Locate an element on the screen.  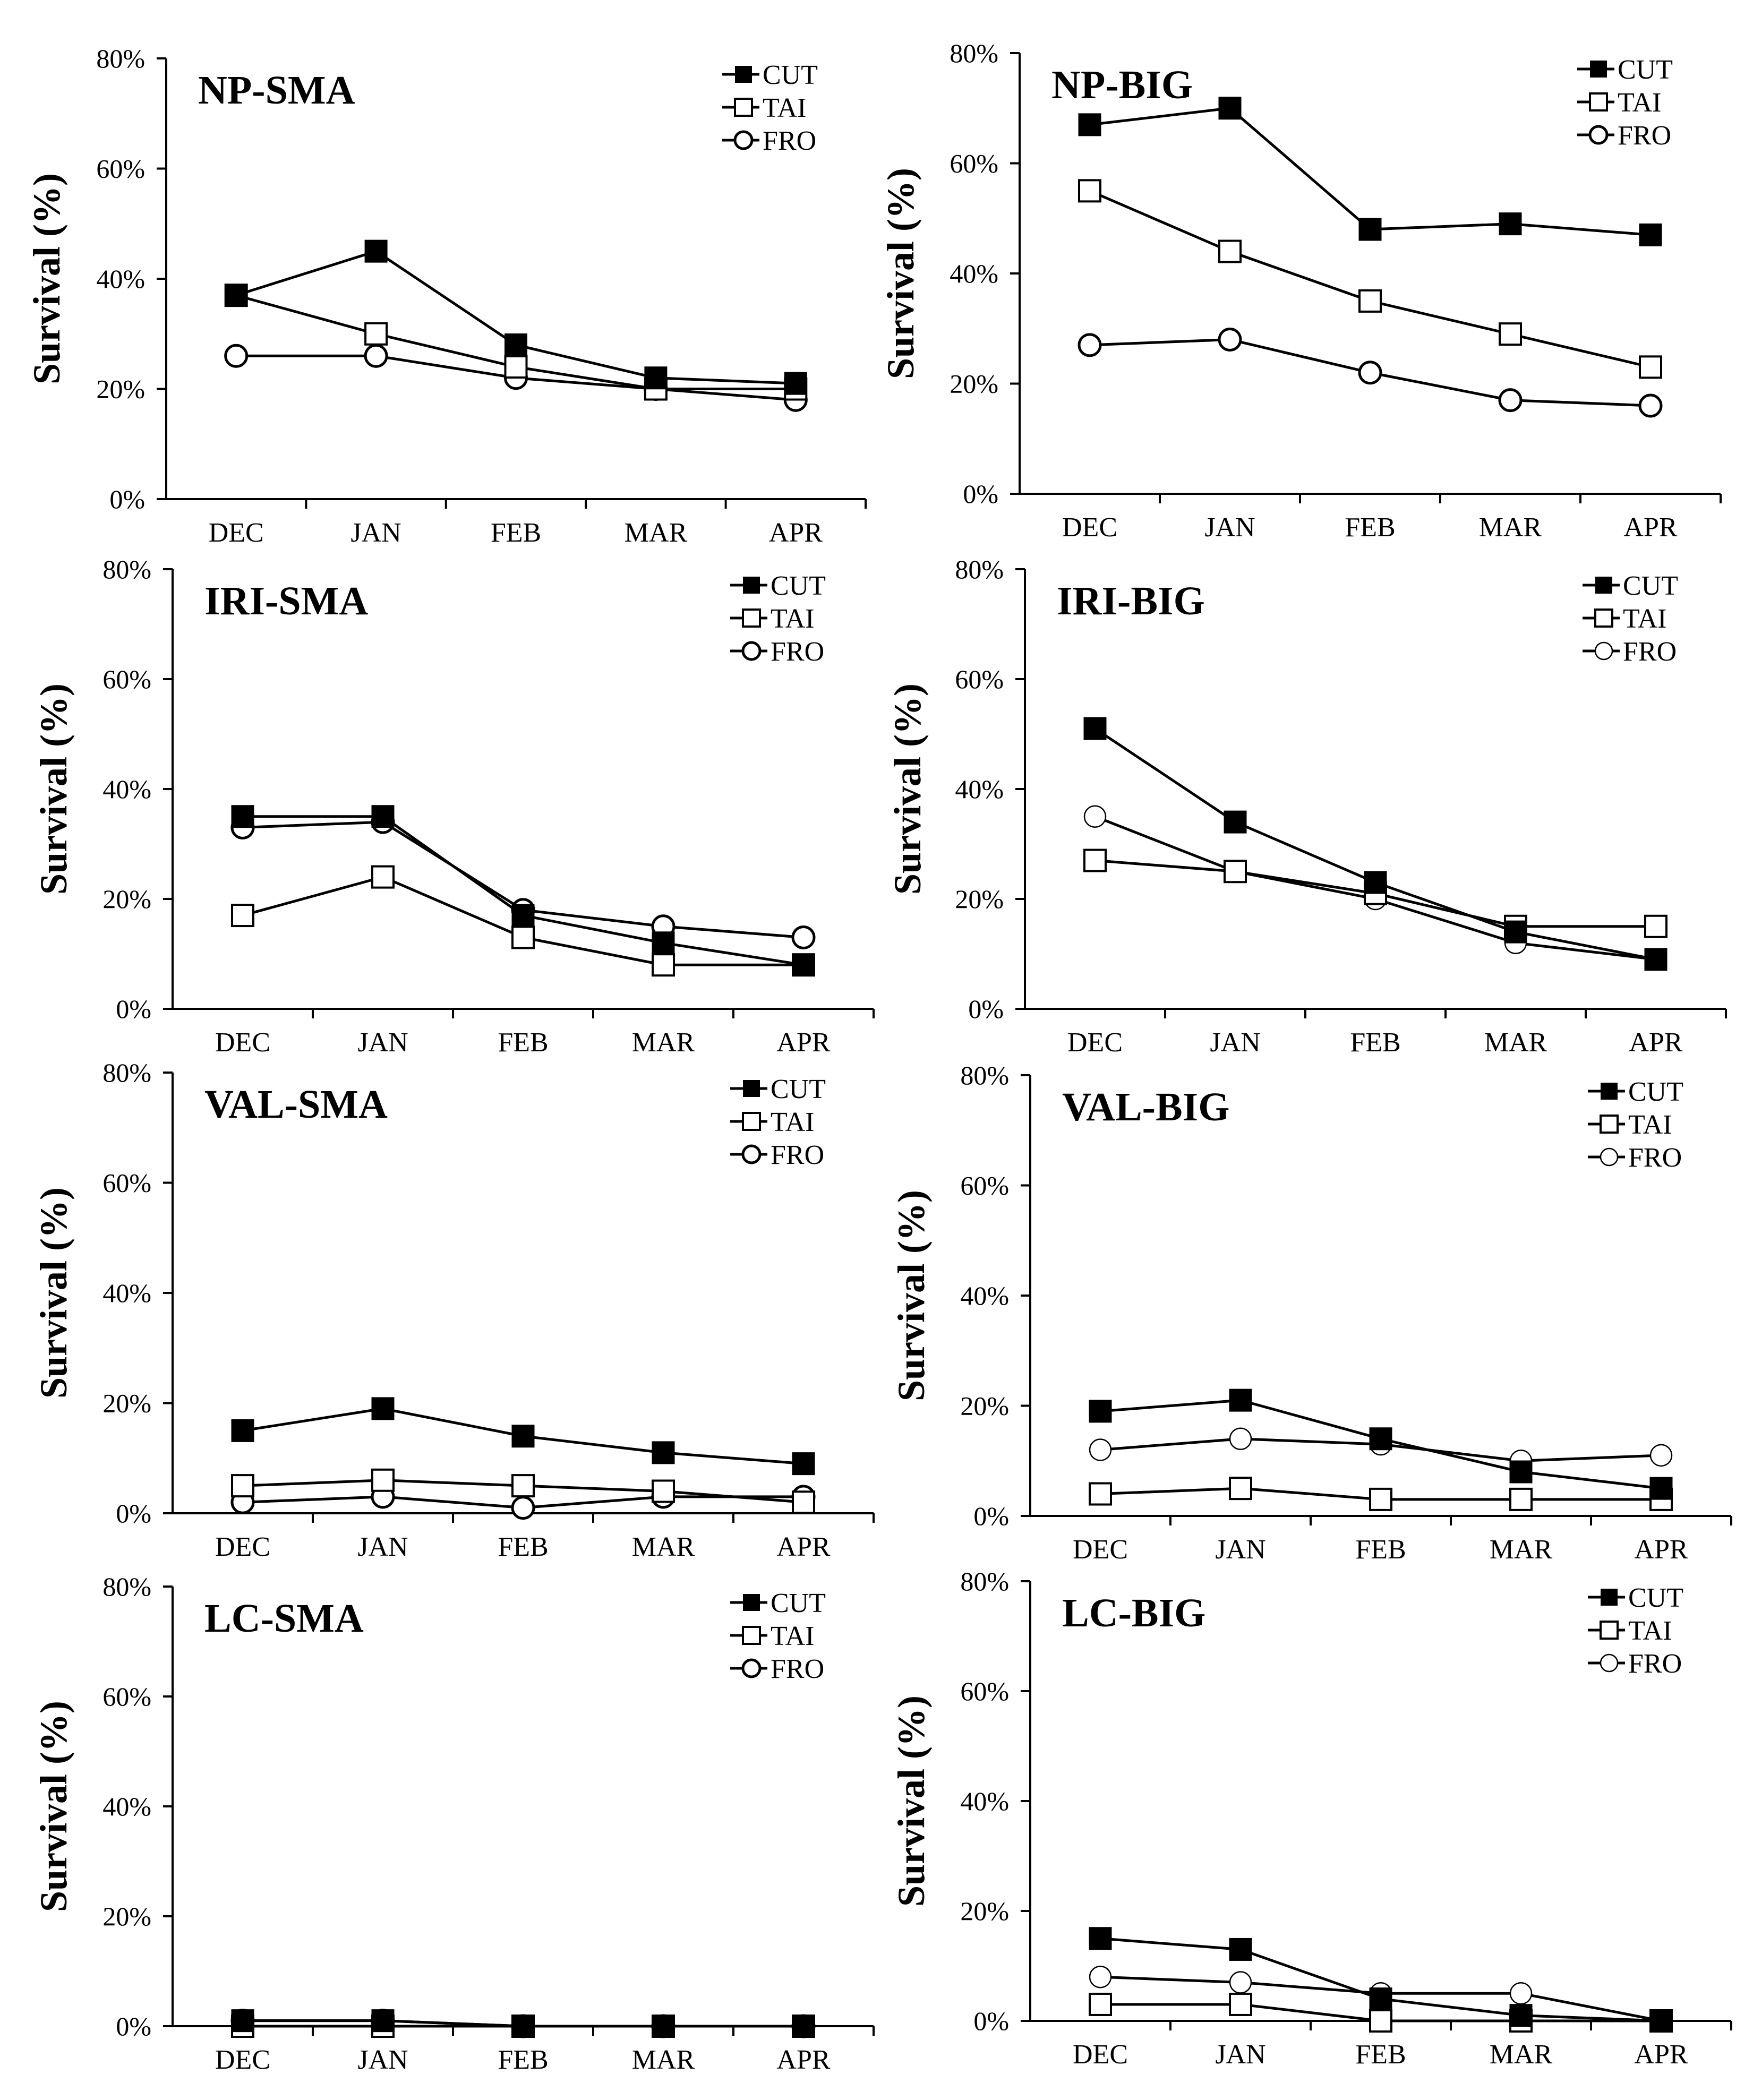
chart-title: LC-SMA is located at coordinates (284, 1618).